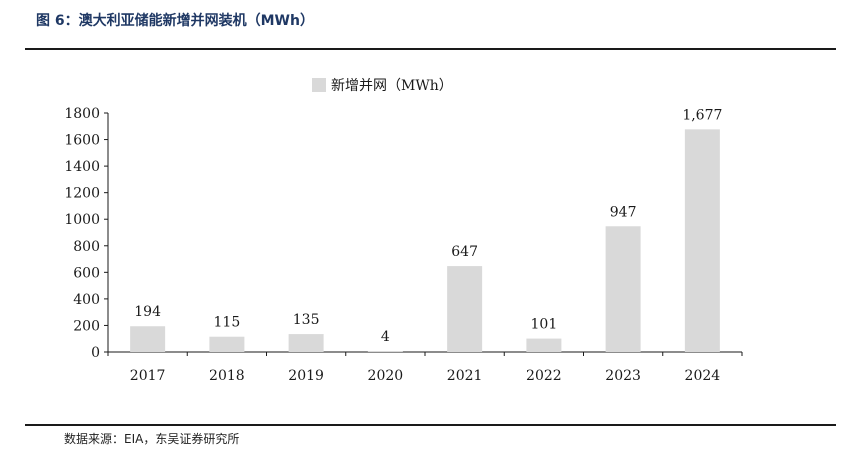 This screenshot has width=864, height=456. I want to click on y-tick-label: 200, so click(86, 326).